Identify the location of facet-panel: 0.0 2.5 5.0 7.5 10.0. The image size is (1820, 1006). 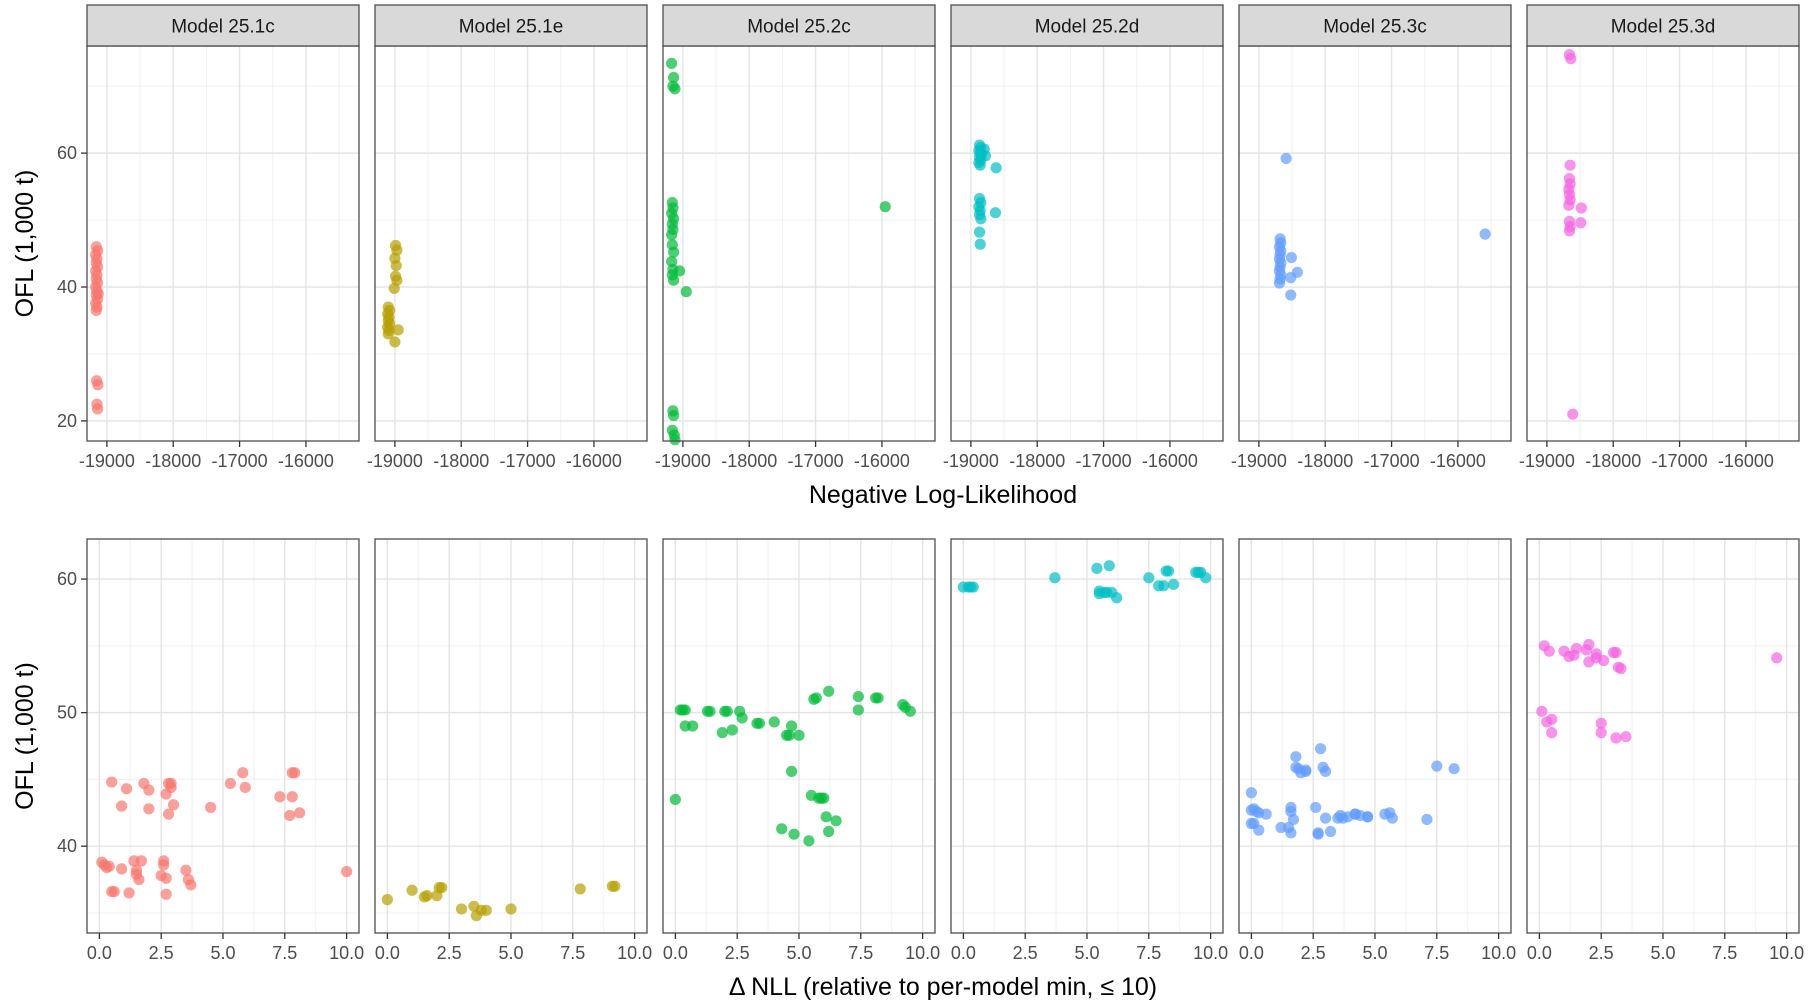
(801, 750).